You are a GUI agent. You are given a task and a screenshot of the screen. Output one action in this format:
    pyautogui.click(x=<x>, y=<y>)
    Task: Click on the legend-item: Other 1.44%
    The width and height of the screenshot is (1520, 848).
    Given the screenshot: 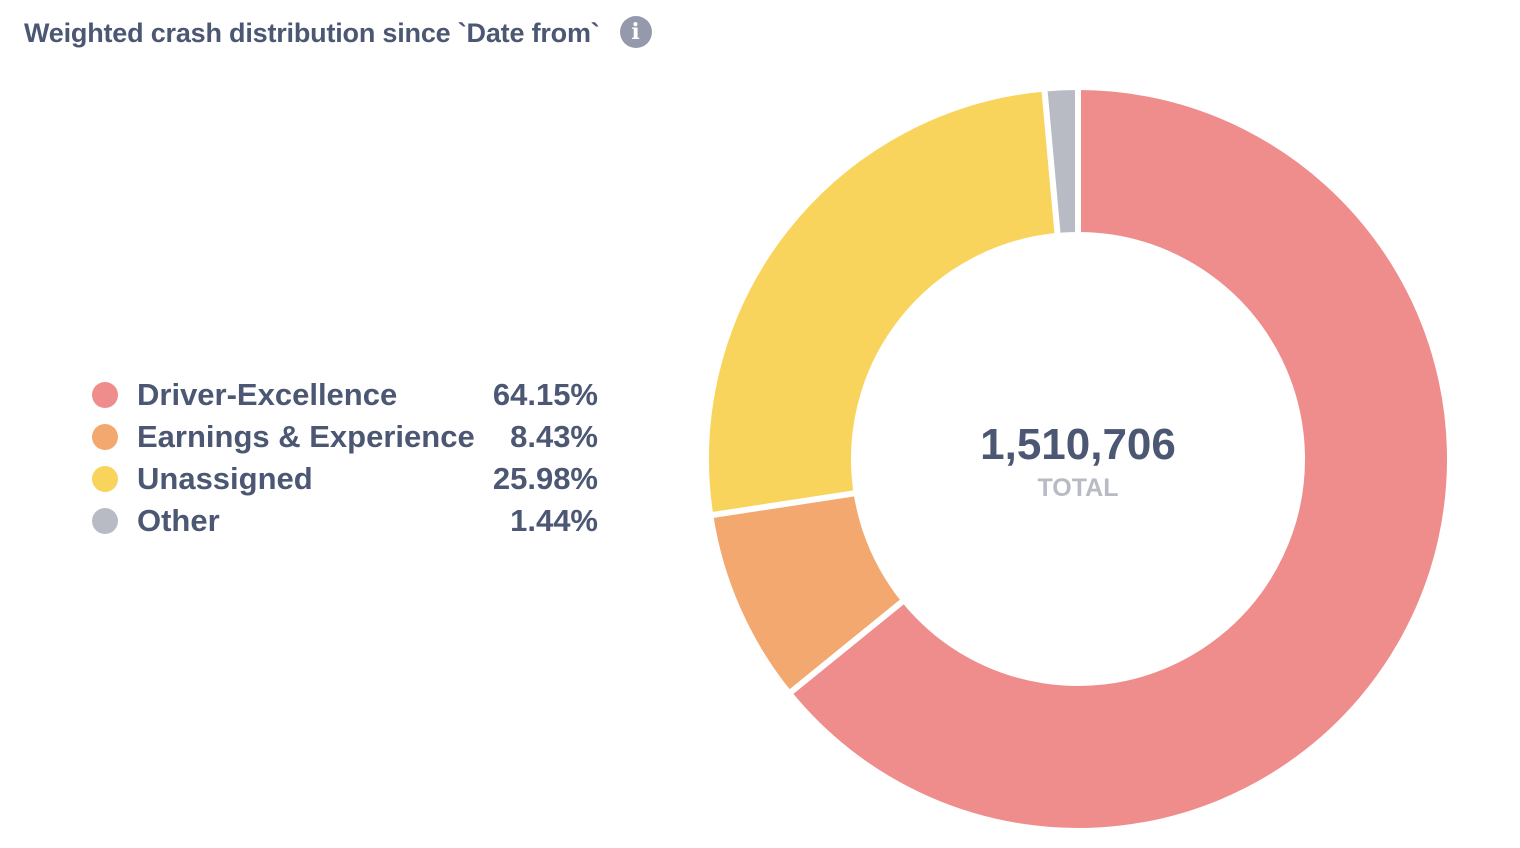 What is the action you would take?
    pyautogui.click(x=345, y=521)
    